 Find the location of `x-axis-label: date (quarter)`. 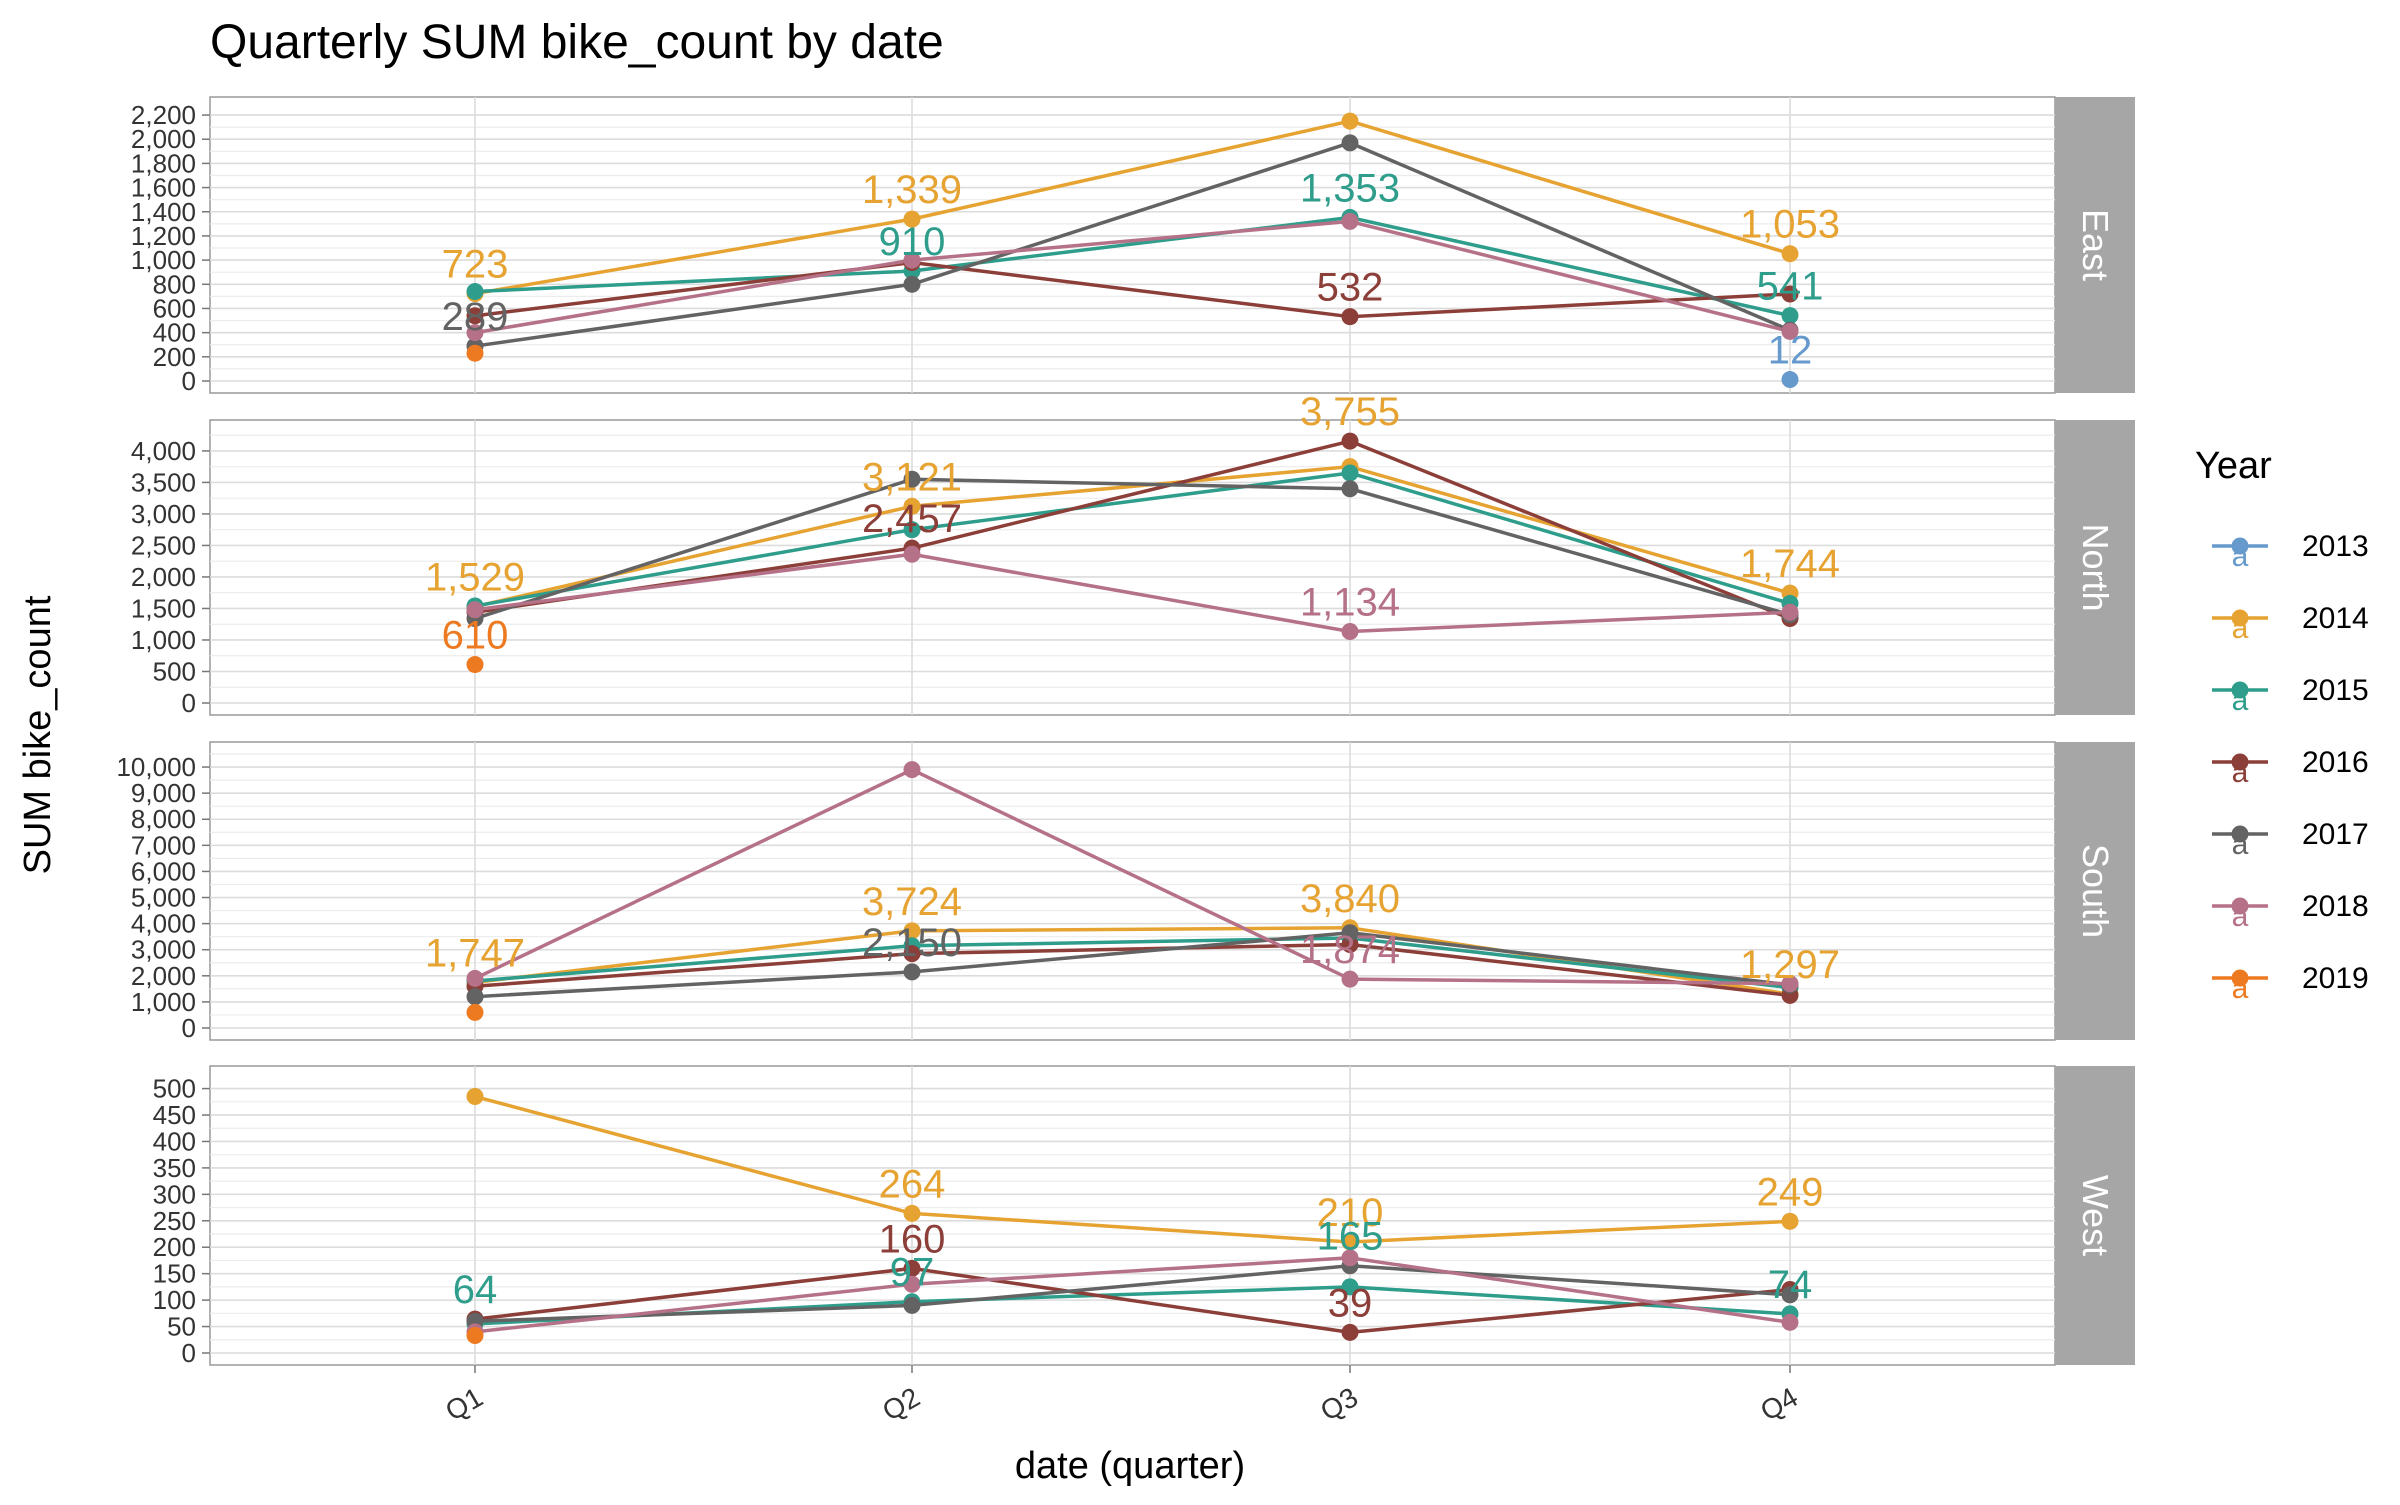

x-axis-label: date (quarter) is located at coordinates (1130, 1466).